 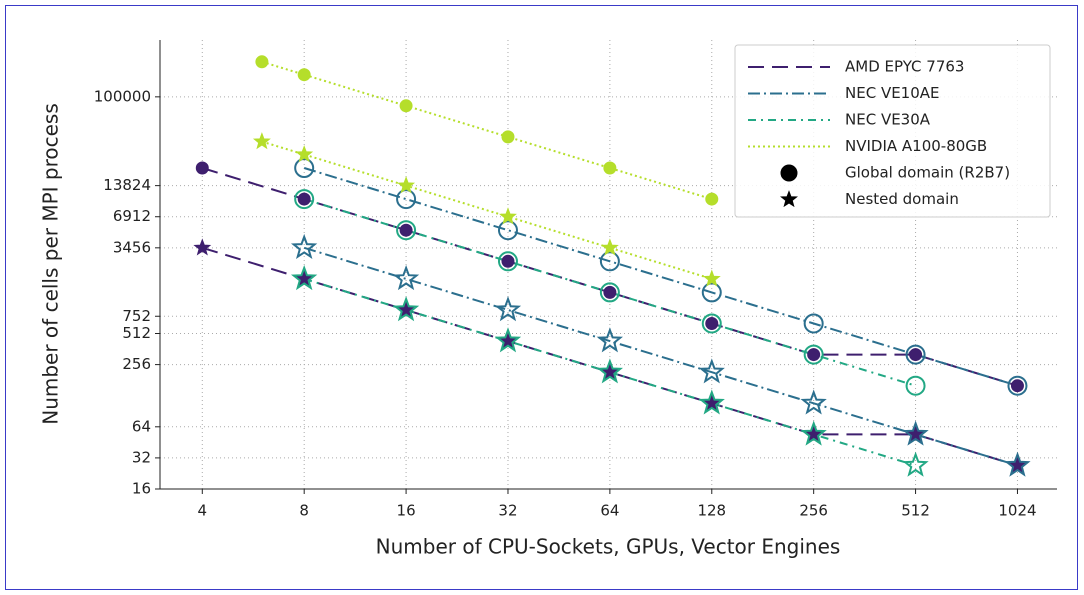 What do you see at coordinates (813, 511) in the screenshot?
I see `x-tick-label: 256` at bounding box center [813, 511].